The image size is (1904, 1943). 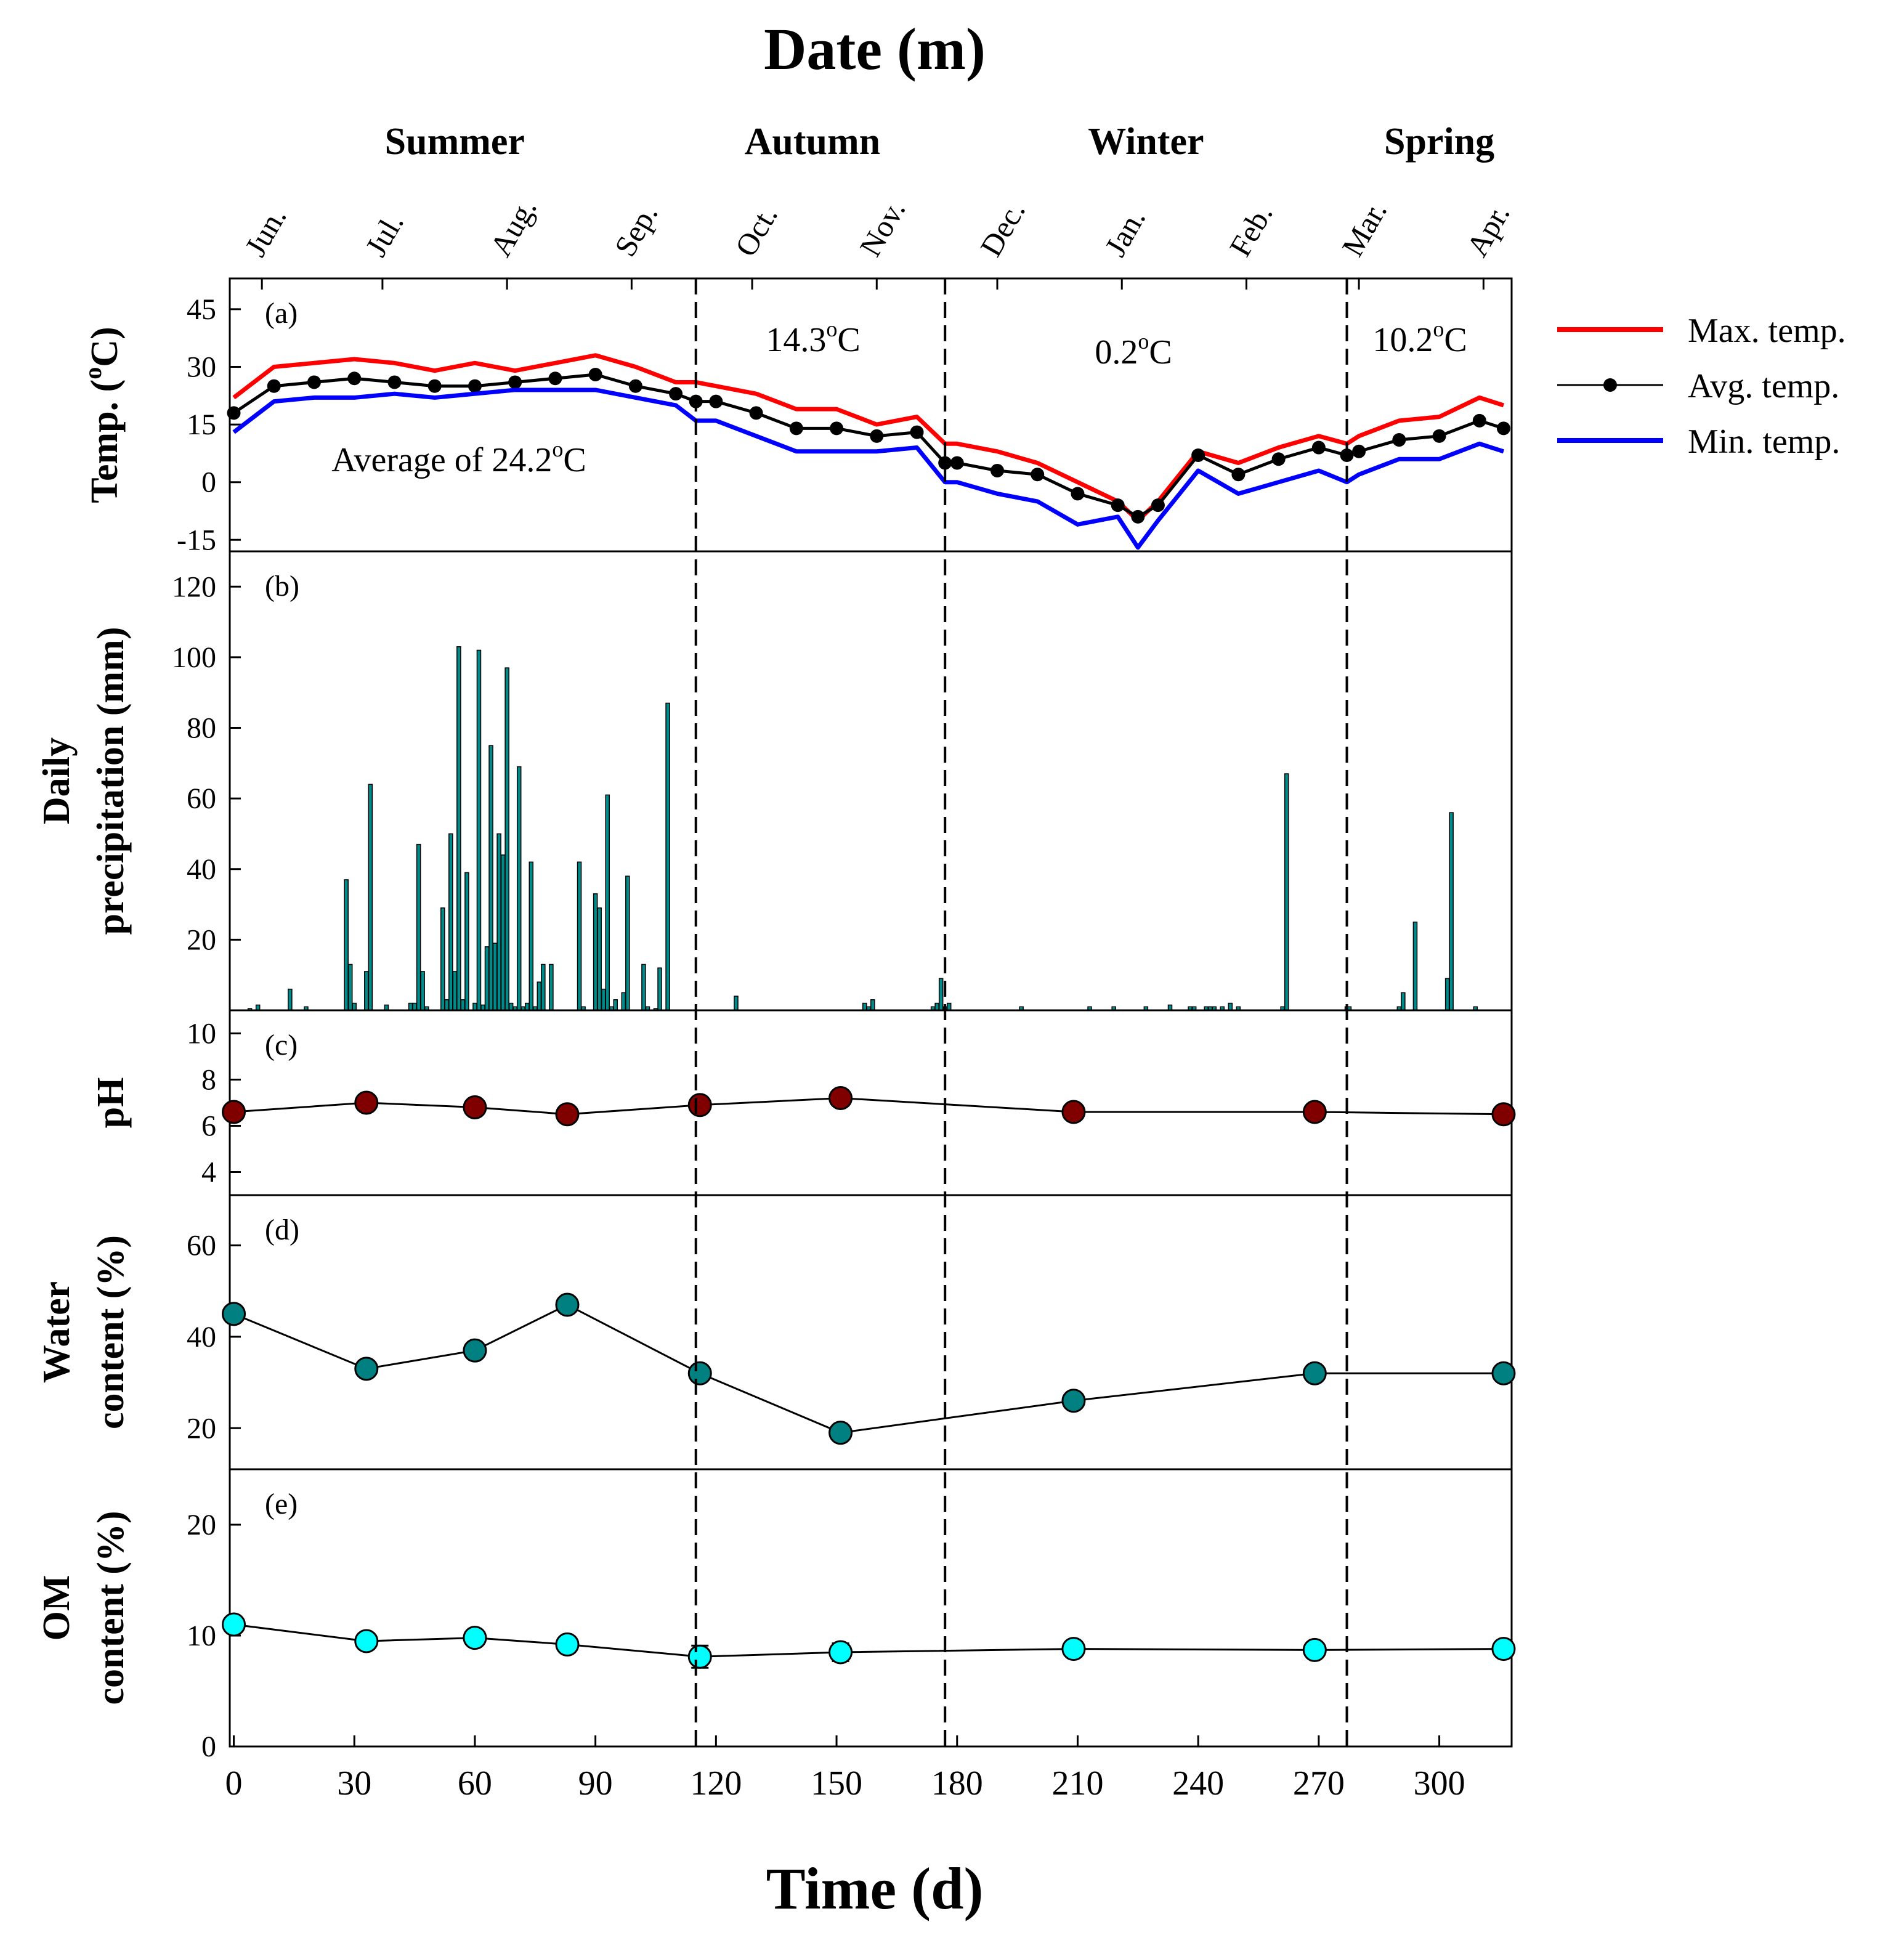 I want to click on y-tick-label: 40, so click(x=201, y=1337).